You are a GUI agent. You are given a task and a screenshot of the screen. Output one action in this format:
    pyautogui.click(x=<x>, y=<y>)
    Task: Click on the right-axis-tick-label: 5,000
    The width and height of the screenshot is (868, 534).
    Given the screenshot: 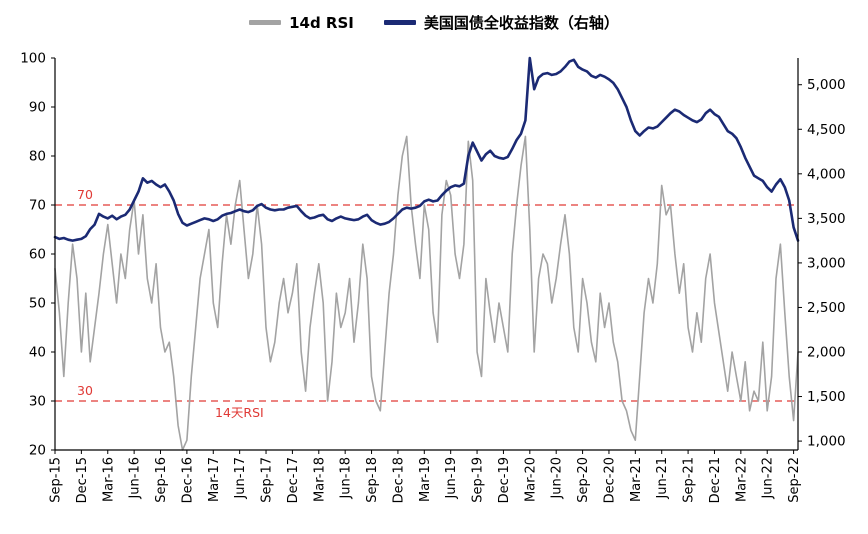 What is the action you would take?
    pyautogui.click(x=826, y=85)
    